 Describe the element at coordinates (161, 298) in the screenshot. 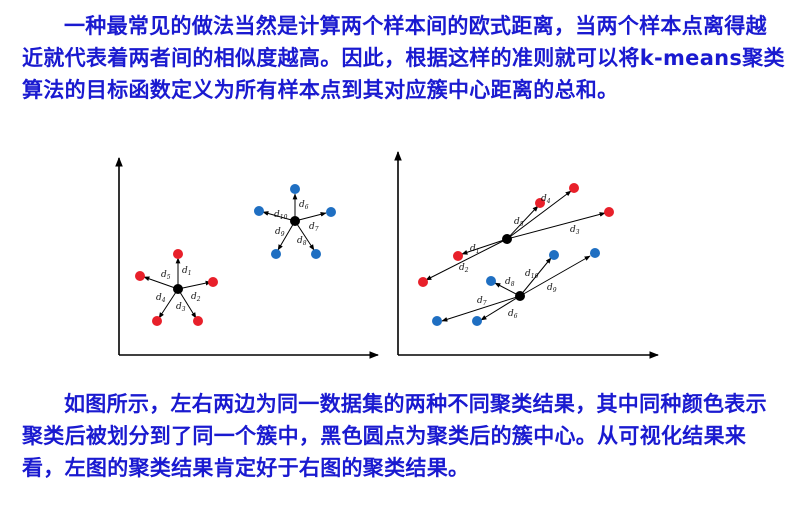

I see `left-label-d4: d4` at that location.